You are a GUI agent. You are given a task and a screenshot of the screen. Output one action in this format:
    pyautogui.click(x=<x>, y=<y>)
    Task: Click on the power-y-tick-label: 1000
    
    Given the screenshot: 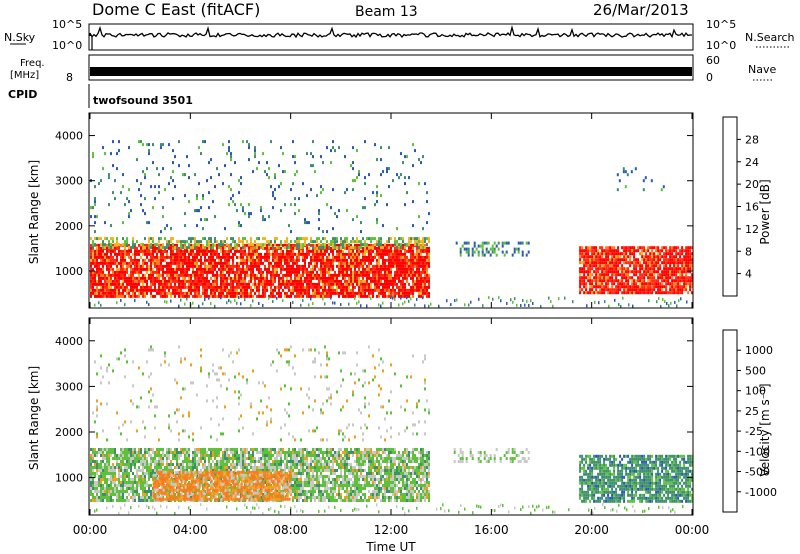 What is the action you would take?
    pyautogui.click(x=69, y=271)
    